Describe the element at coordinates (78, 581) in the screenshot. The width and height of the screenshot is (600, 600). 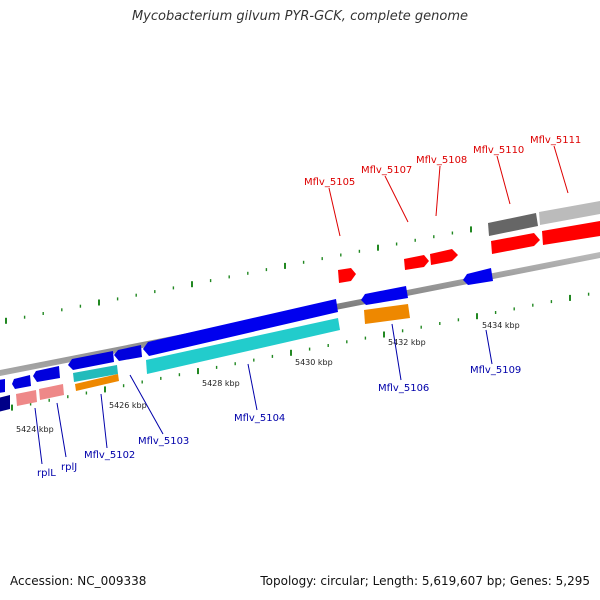
I see `accession-label: Accession: NC_009338` at that location.